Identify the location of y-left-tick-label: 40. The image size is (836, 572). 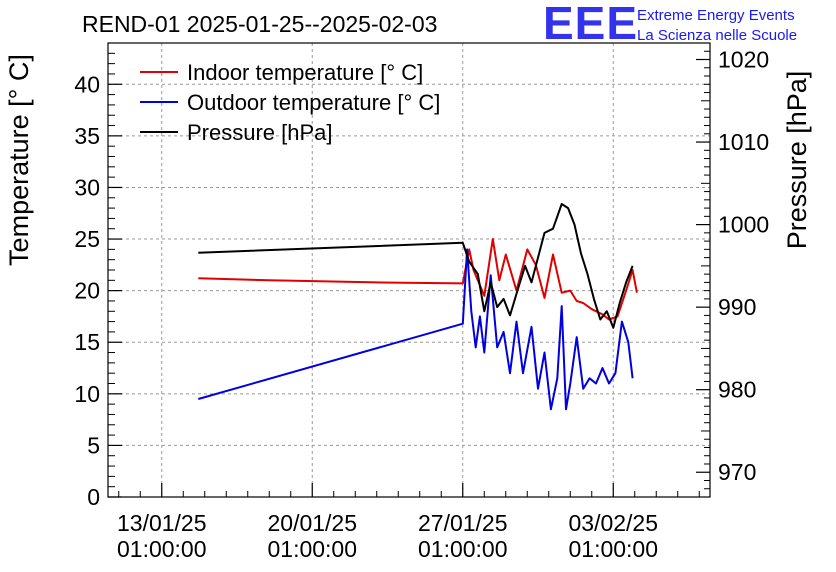
(87, 84).